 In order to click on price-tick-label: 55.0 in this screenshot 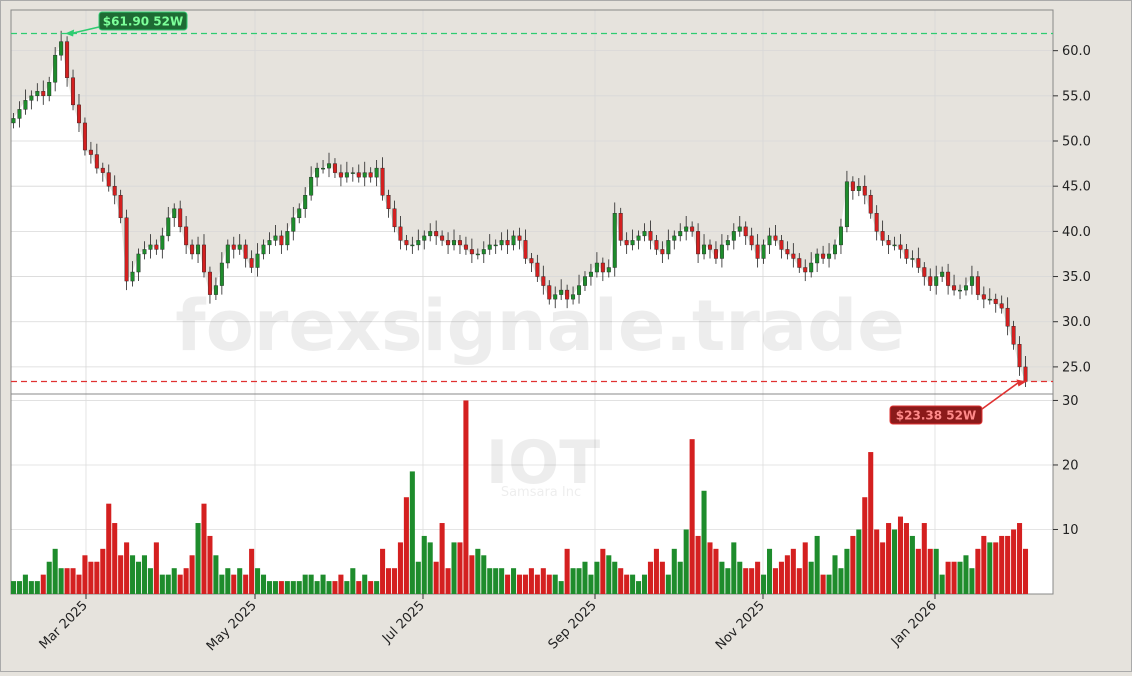, I will do `click(1076, 96)`.